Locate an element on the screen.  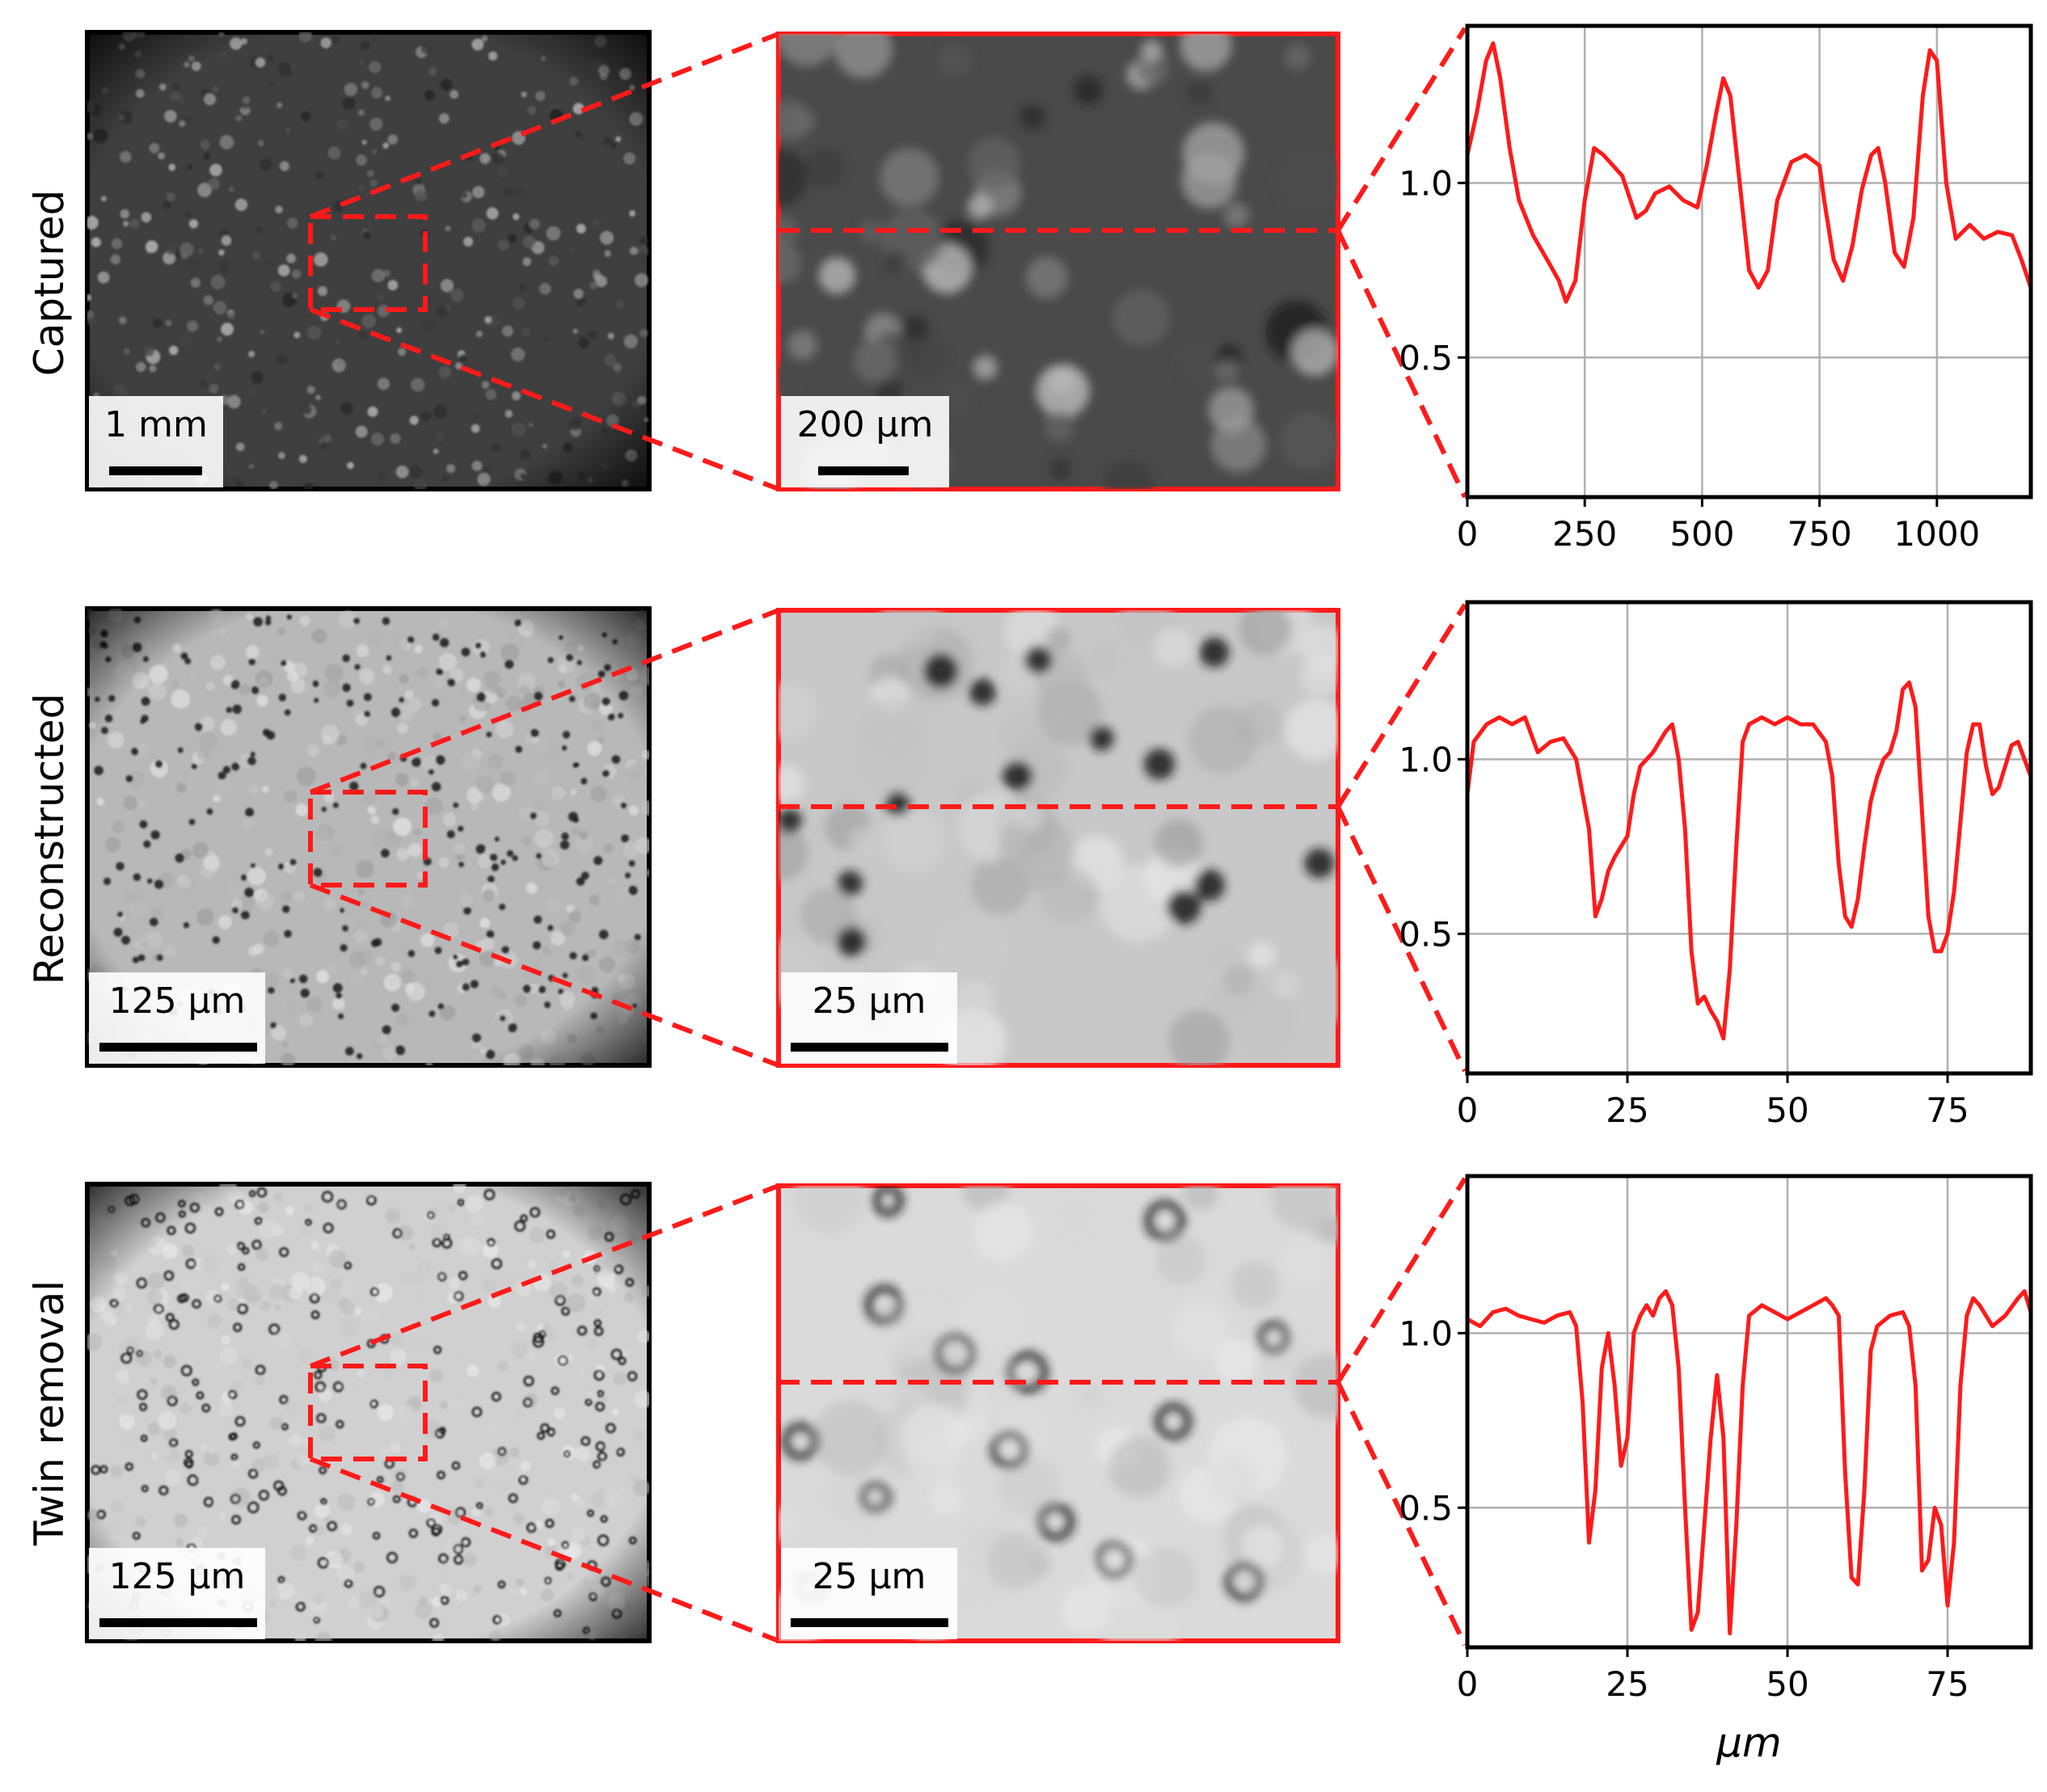
svg-text: 200 µm is located at coordinates (865, 424).